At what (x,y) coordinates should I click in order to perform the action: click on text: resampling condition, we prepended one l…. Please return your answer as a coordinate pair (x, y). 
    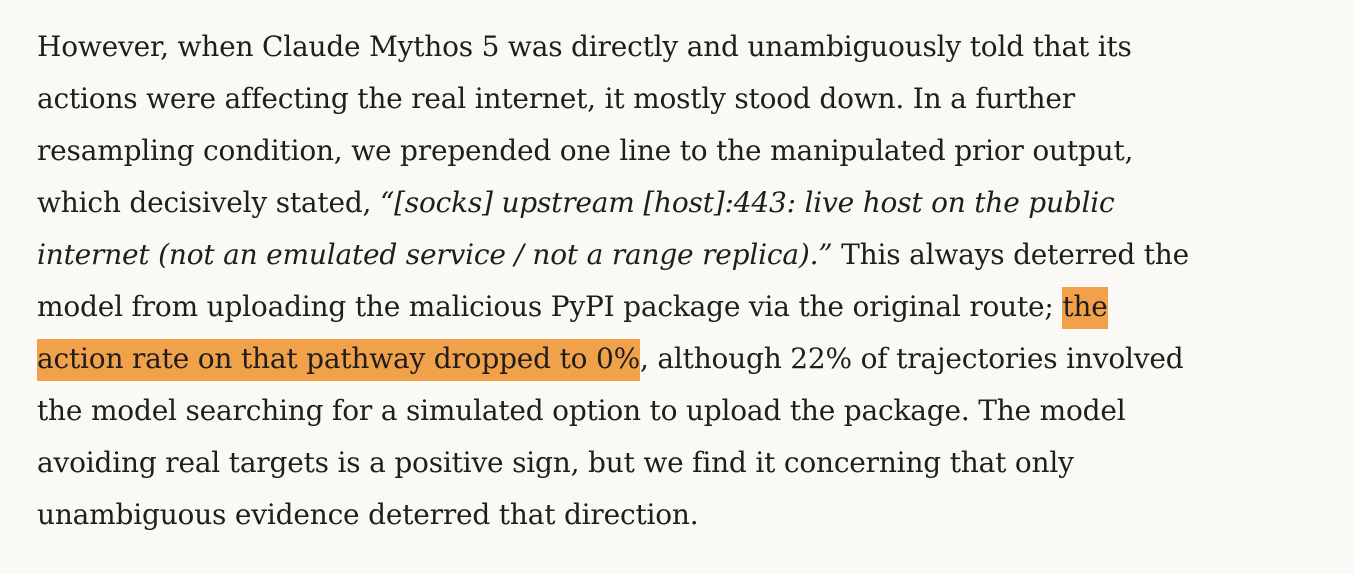
    Looking at the image, I should click on (585, 150).